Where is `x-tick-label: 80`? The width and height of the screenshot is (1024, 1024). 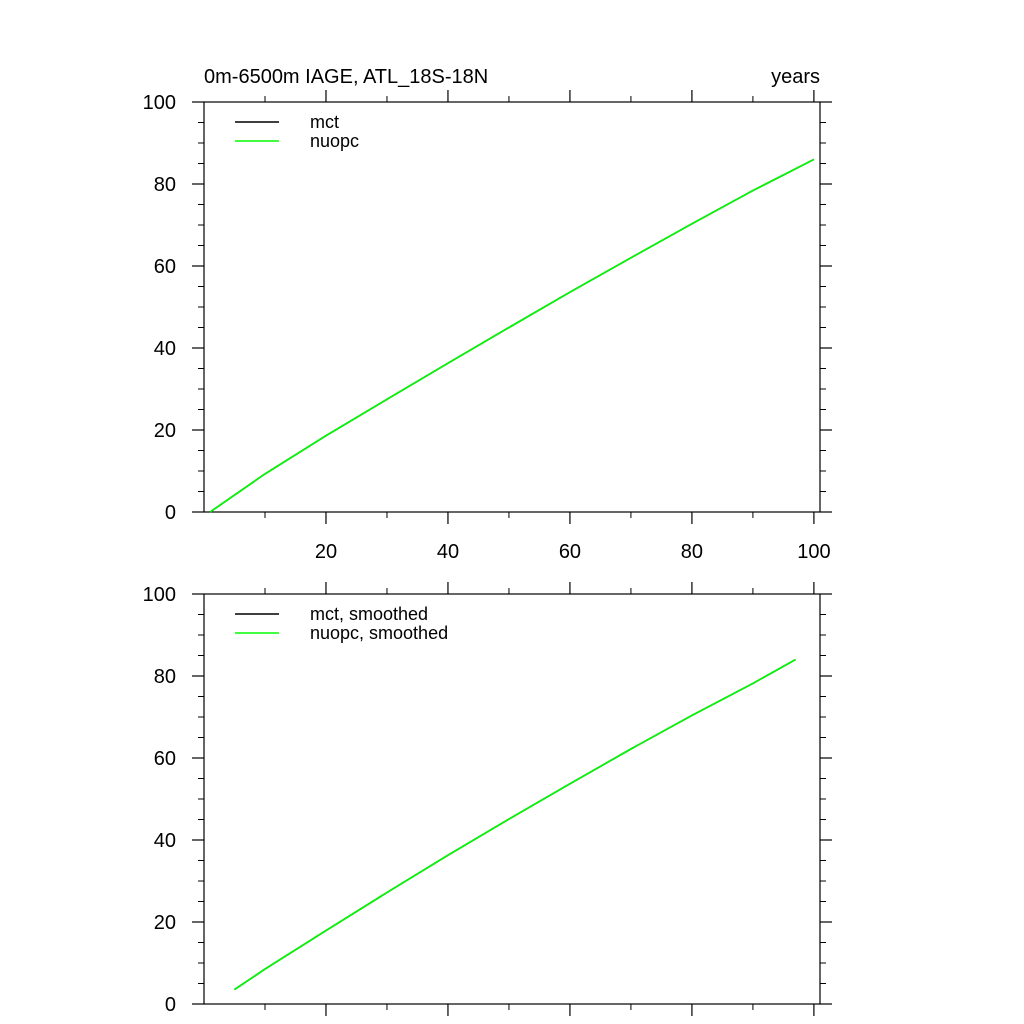 x-tick-label: 80 is located at coordinates (692, 552).